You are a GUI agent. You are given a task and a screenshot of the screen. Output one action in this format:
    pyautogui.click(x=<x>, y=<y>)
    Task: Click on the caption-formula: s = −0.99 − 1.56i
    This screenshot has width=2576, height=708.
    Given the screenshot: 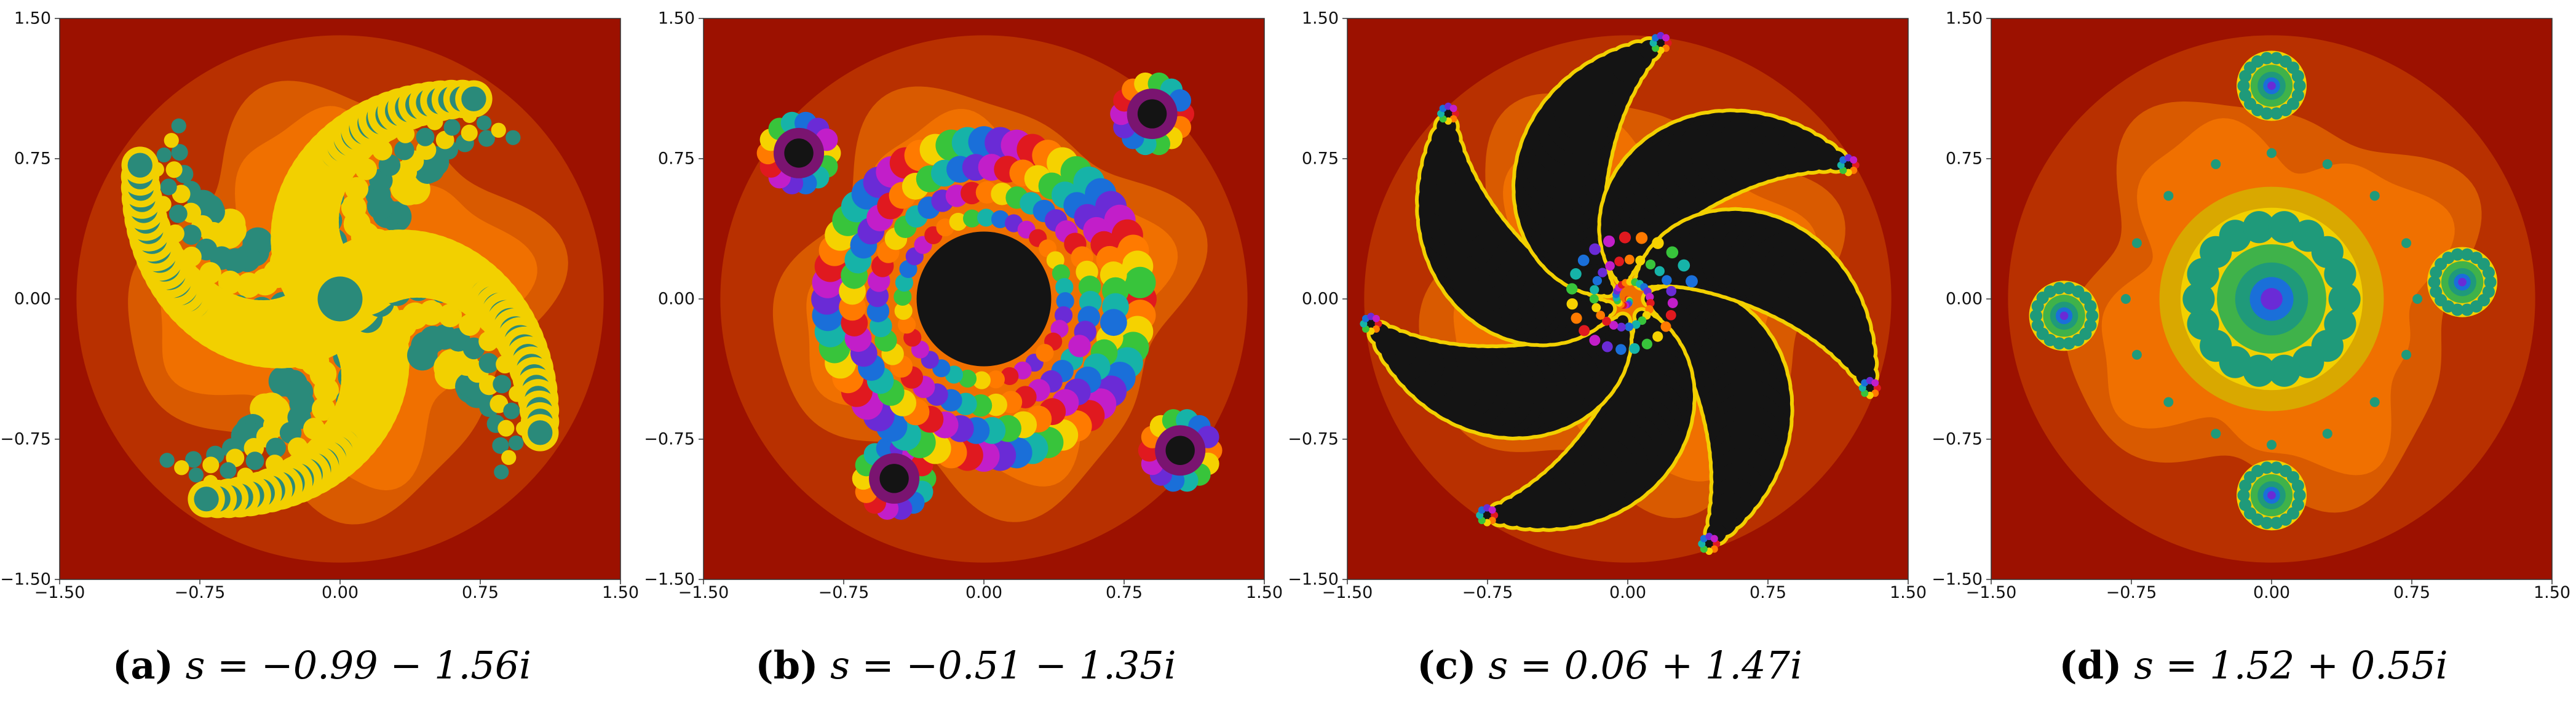 What is the action you would take?
    pyautogui.click(x=358, y=665)
    